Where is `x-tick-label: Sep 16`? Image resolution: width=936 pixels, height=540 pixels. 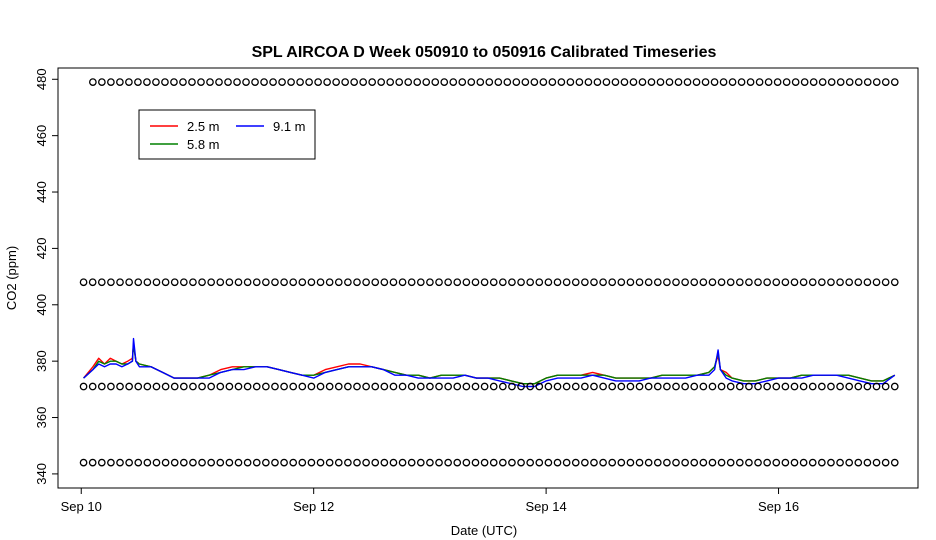 x-tick-label: Sep 16 is located at coordinates (778, 506).